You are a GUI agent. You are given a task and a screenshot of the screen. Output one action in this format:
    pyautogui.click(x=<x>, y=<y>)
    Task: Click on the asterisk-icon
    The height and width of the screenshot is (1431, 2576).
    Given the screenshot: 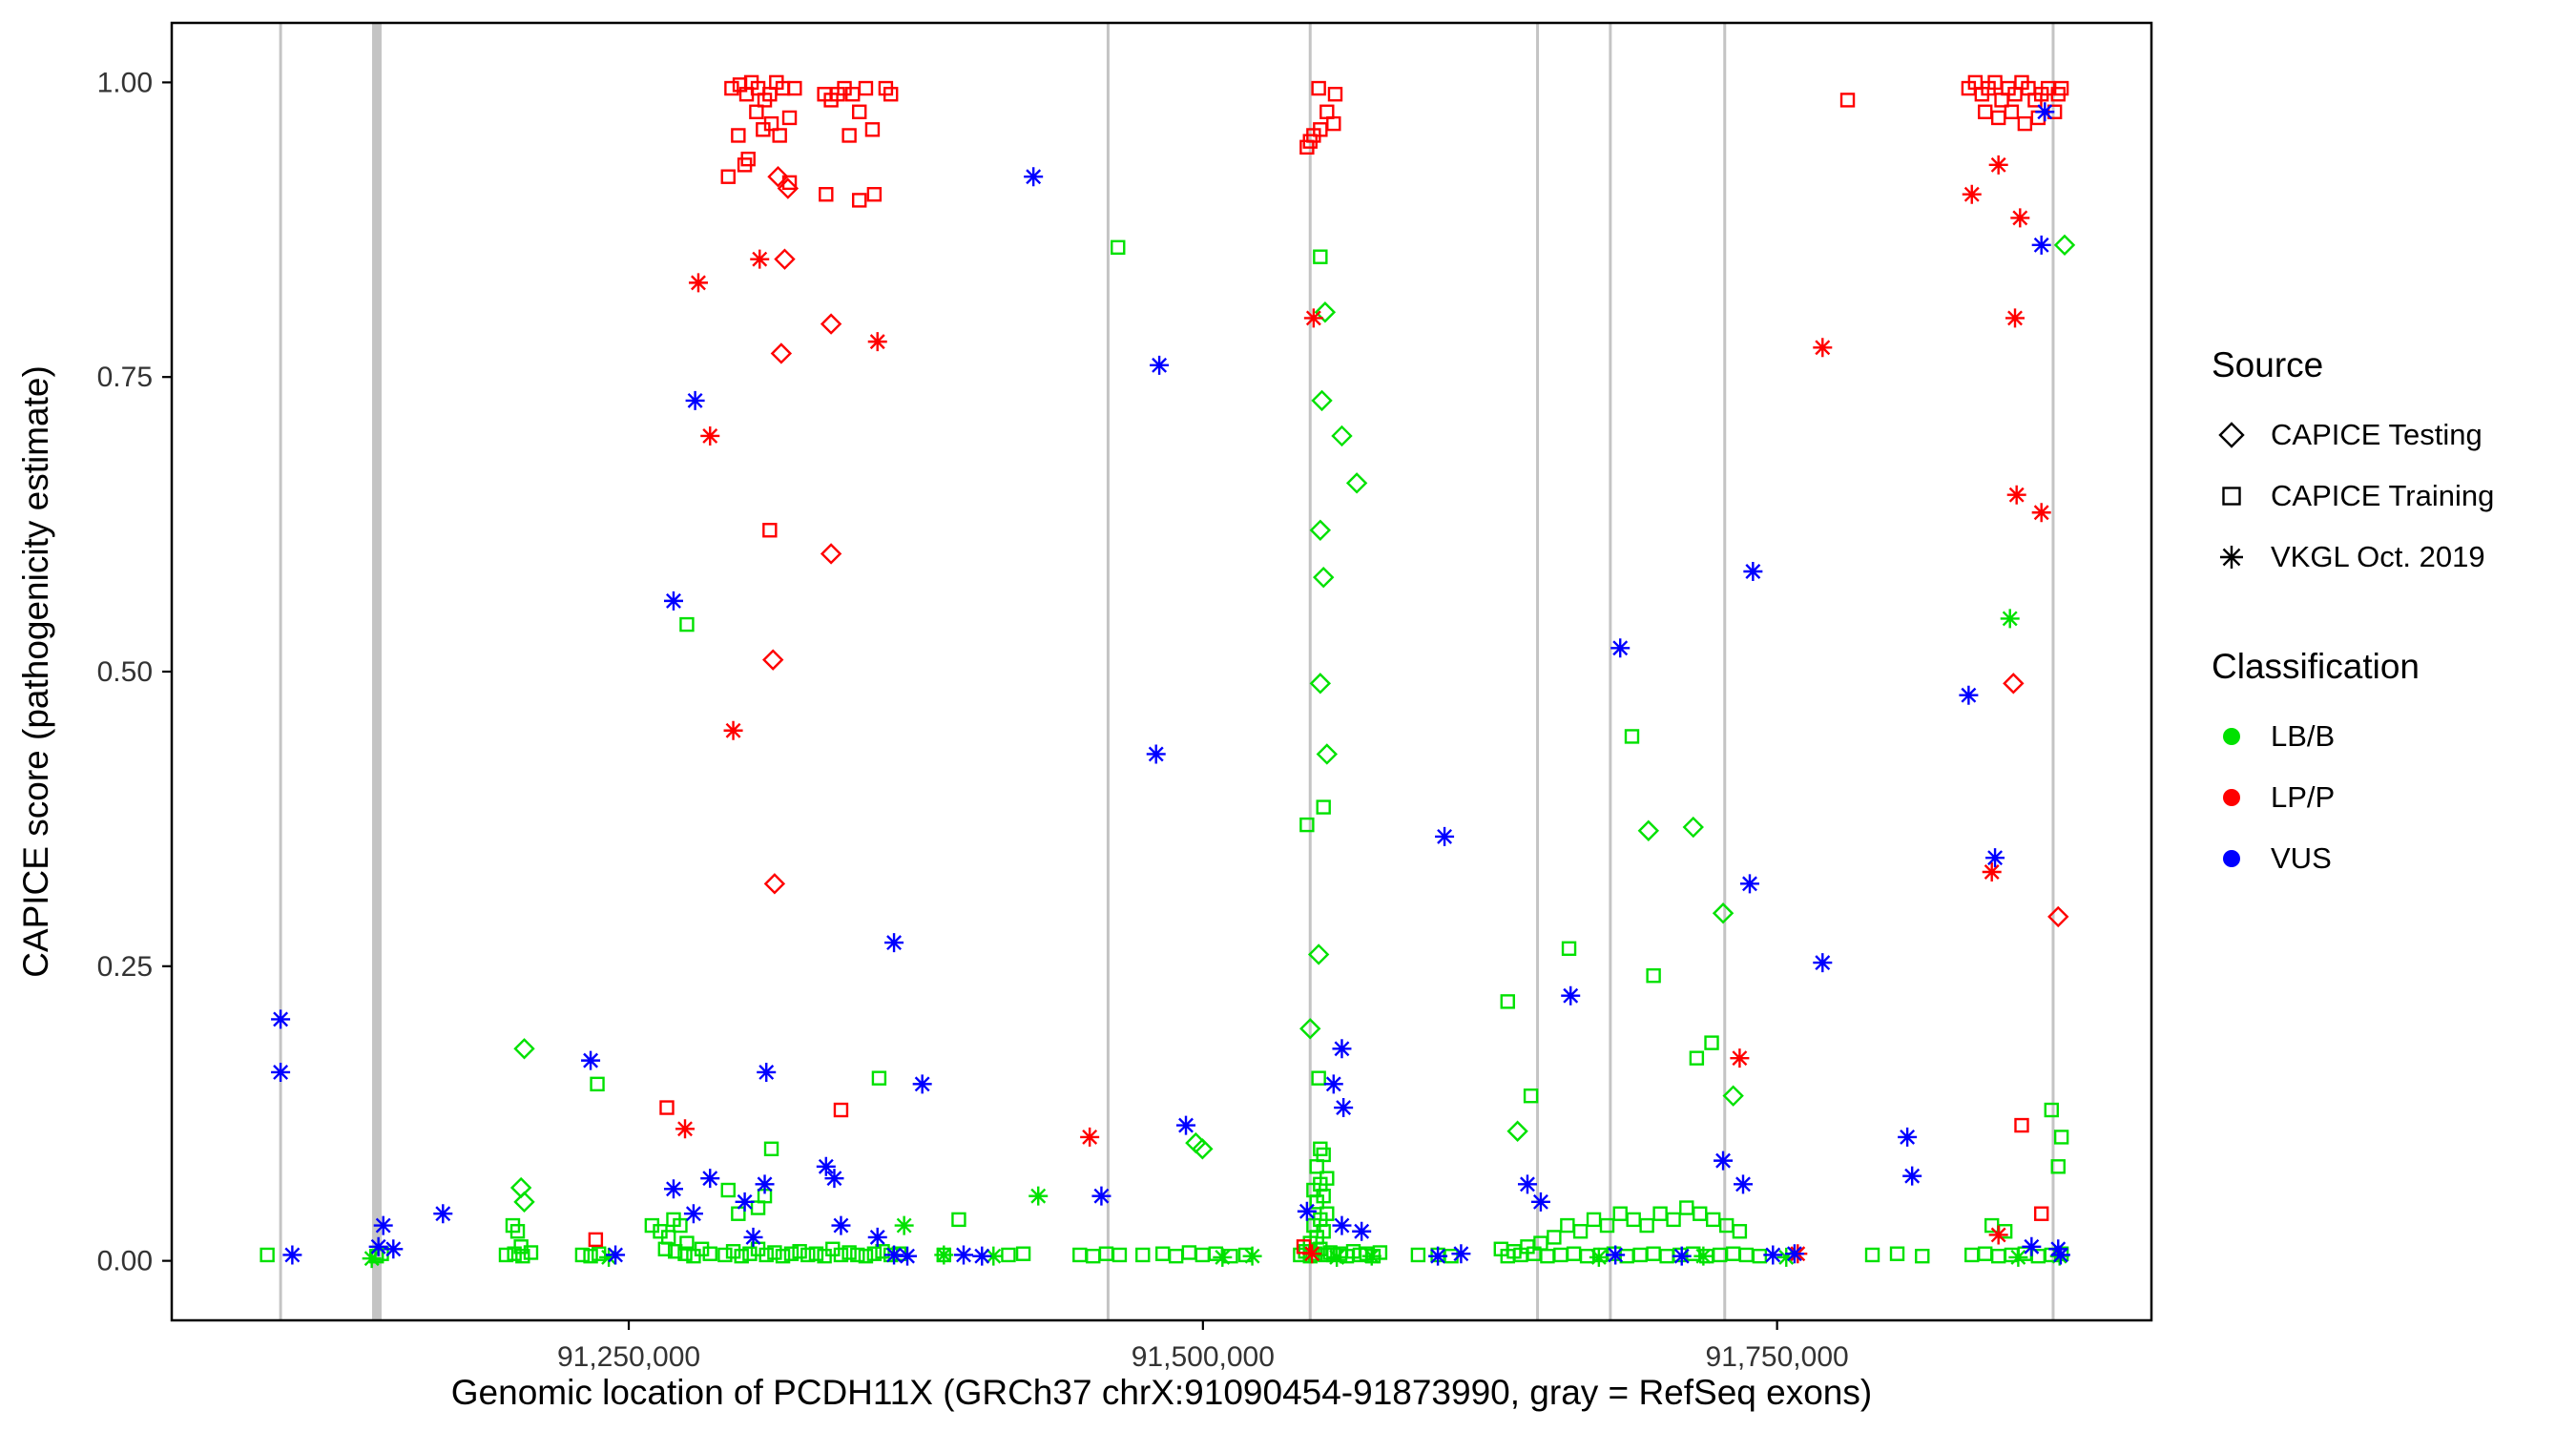 What is the action you would take?
    pyautogui.click(x=2231, y=557)
    